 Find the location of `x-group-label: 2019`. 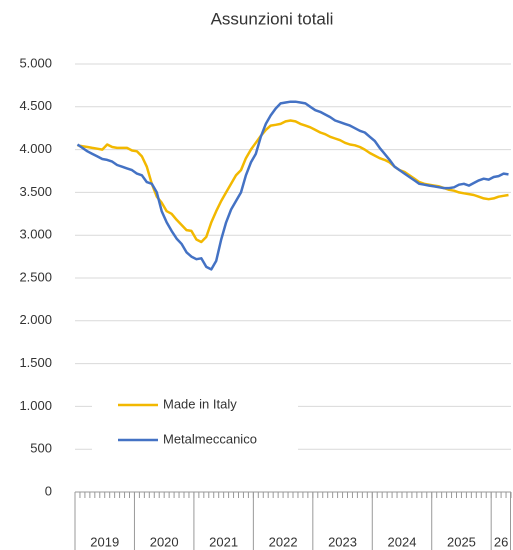

x-group-label: 2019 is located at coordinates (104, 541).